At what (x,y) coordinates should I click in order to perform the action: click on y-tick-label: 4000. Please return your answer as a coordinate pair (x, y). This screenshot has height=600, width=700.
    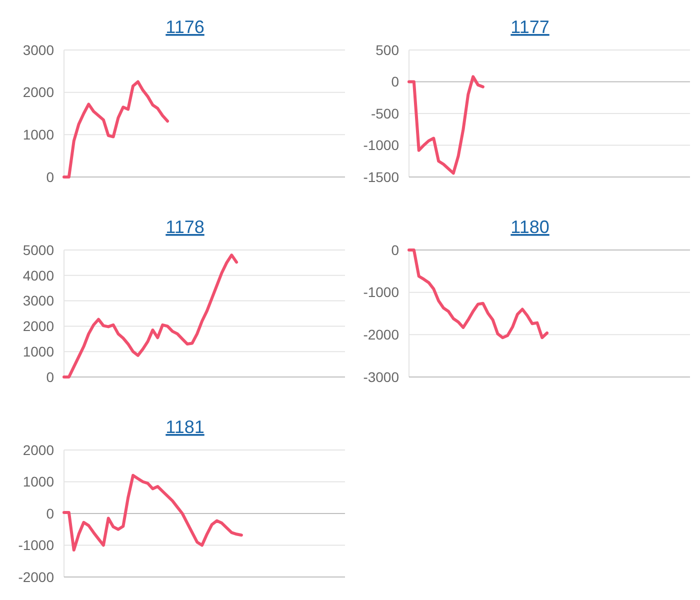
    Looking at the image, I should click on (38, 275).